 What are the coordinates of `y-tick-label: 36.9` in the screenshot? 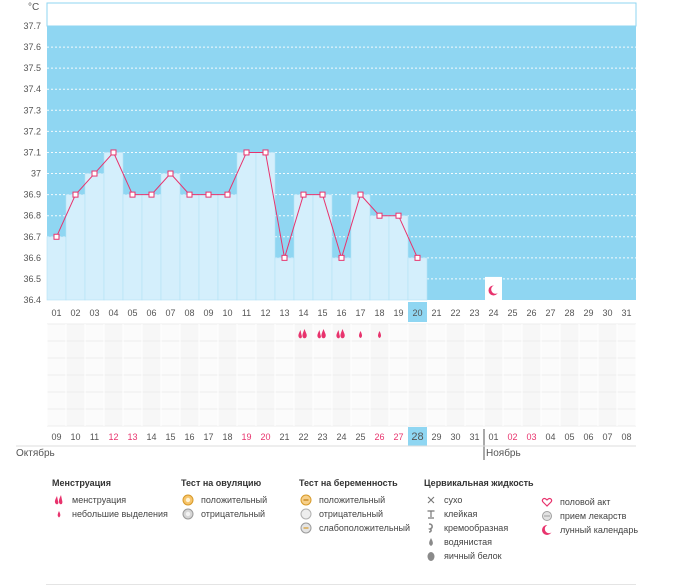 It's located at (32, 195).